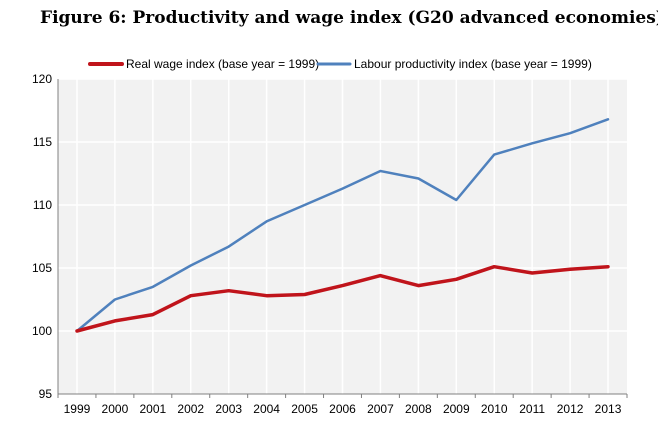 The image size is (658, 434). Describe the element at coordinates (342, 298) in the screenshot. I see `series-line-real-wage` at that location.